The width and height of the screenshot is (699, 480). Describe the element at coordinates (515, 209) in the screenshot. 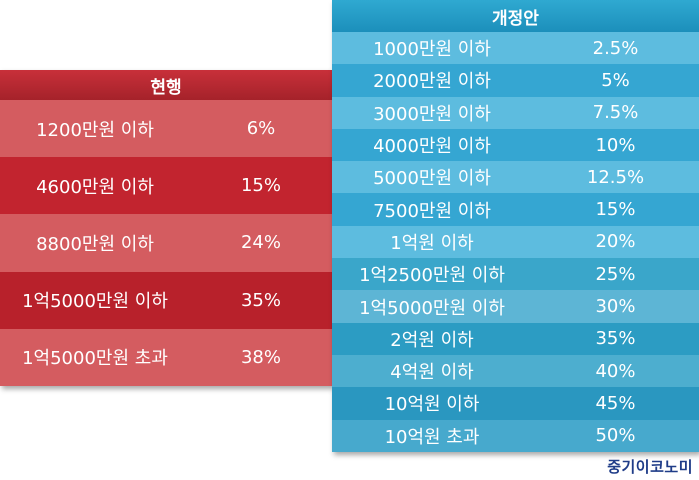

I see `table-row: 7500만원 이하 15%` at that location.